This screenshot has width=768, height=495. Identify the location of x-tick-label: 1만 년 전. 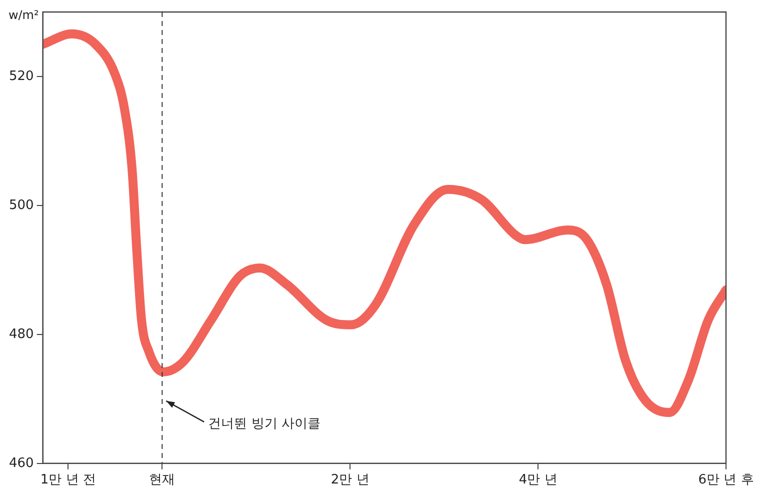
(68, 480).